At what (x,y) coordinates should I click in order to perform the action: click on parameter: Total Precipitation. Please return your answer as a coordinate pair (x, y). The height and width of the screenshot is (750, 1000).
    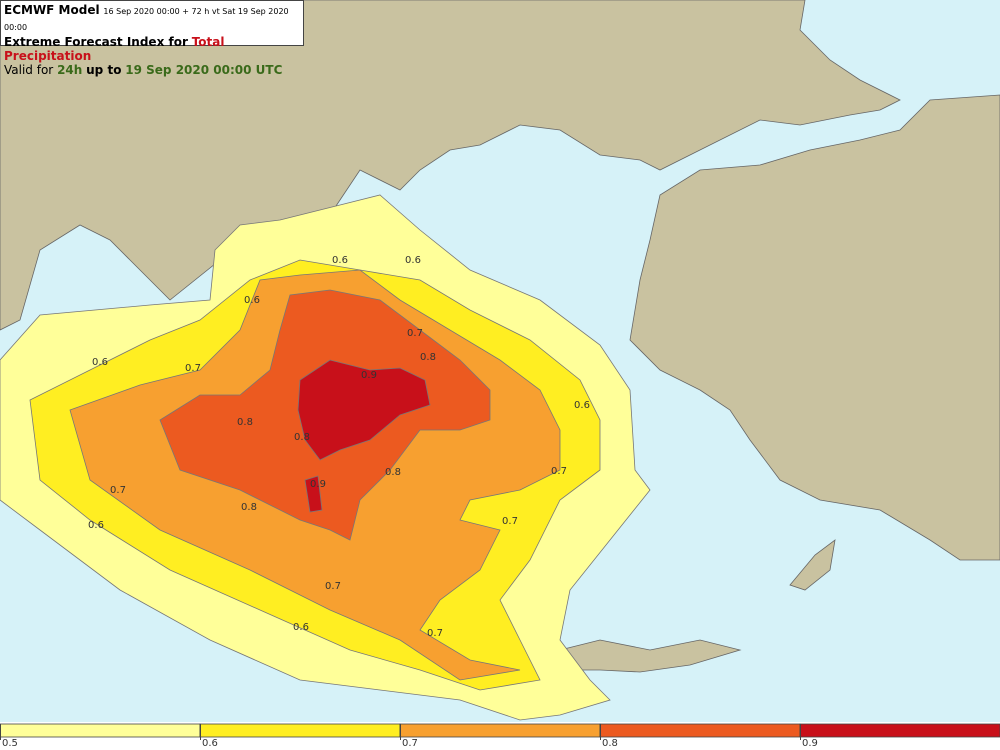
    Looking at the image, I should click on (114, 49).